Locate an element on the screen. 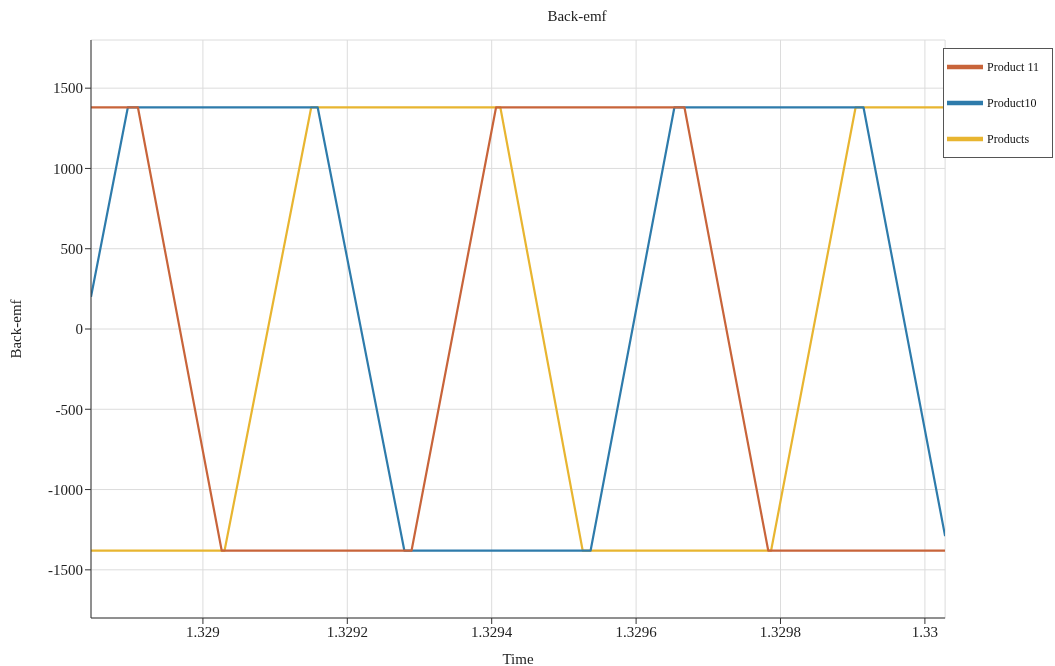 This screenshot has height=666, width=1055. chart-title: Back-emf is located at coordinates (577, 16).